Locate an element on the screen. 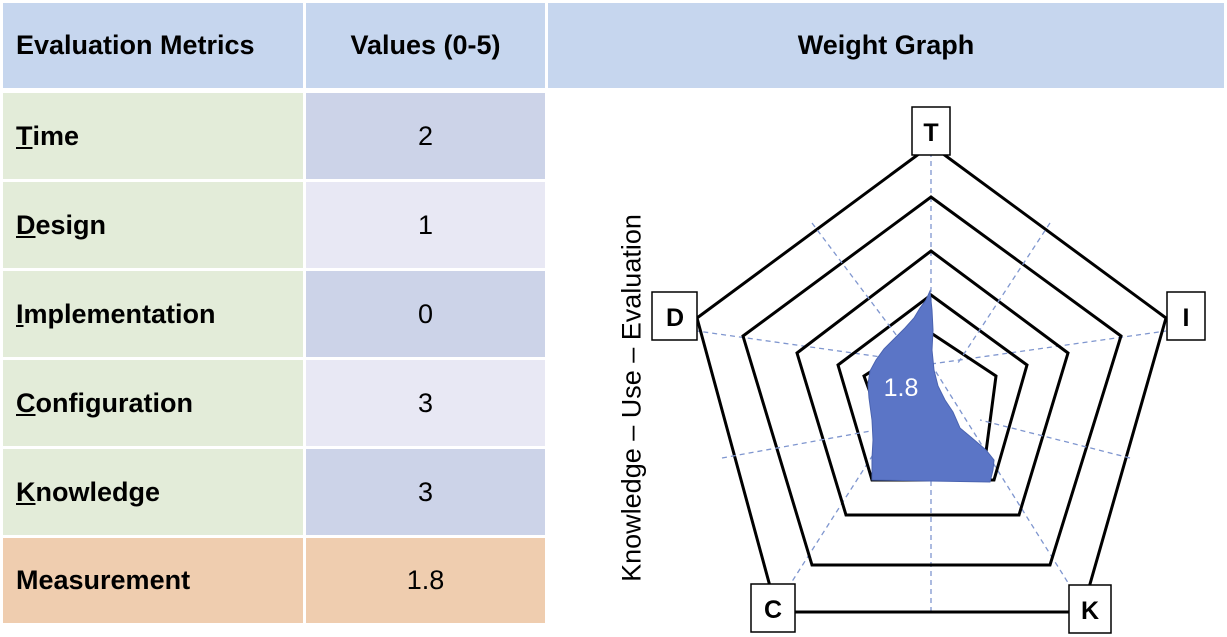 Image resolution: width=1227 pixels, height=637 pixels. vertex-t-box is located at coordinates (931, 131).